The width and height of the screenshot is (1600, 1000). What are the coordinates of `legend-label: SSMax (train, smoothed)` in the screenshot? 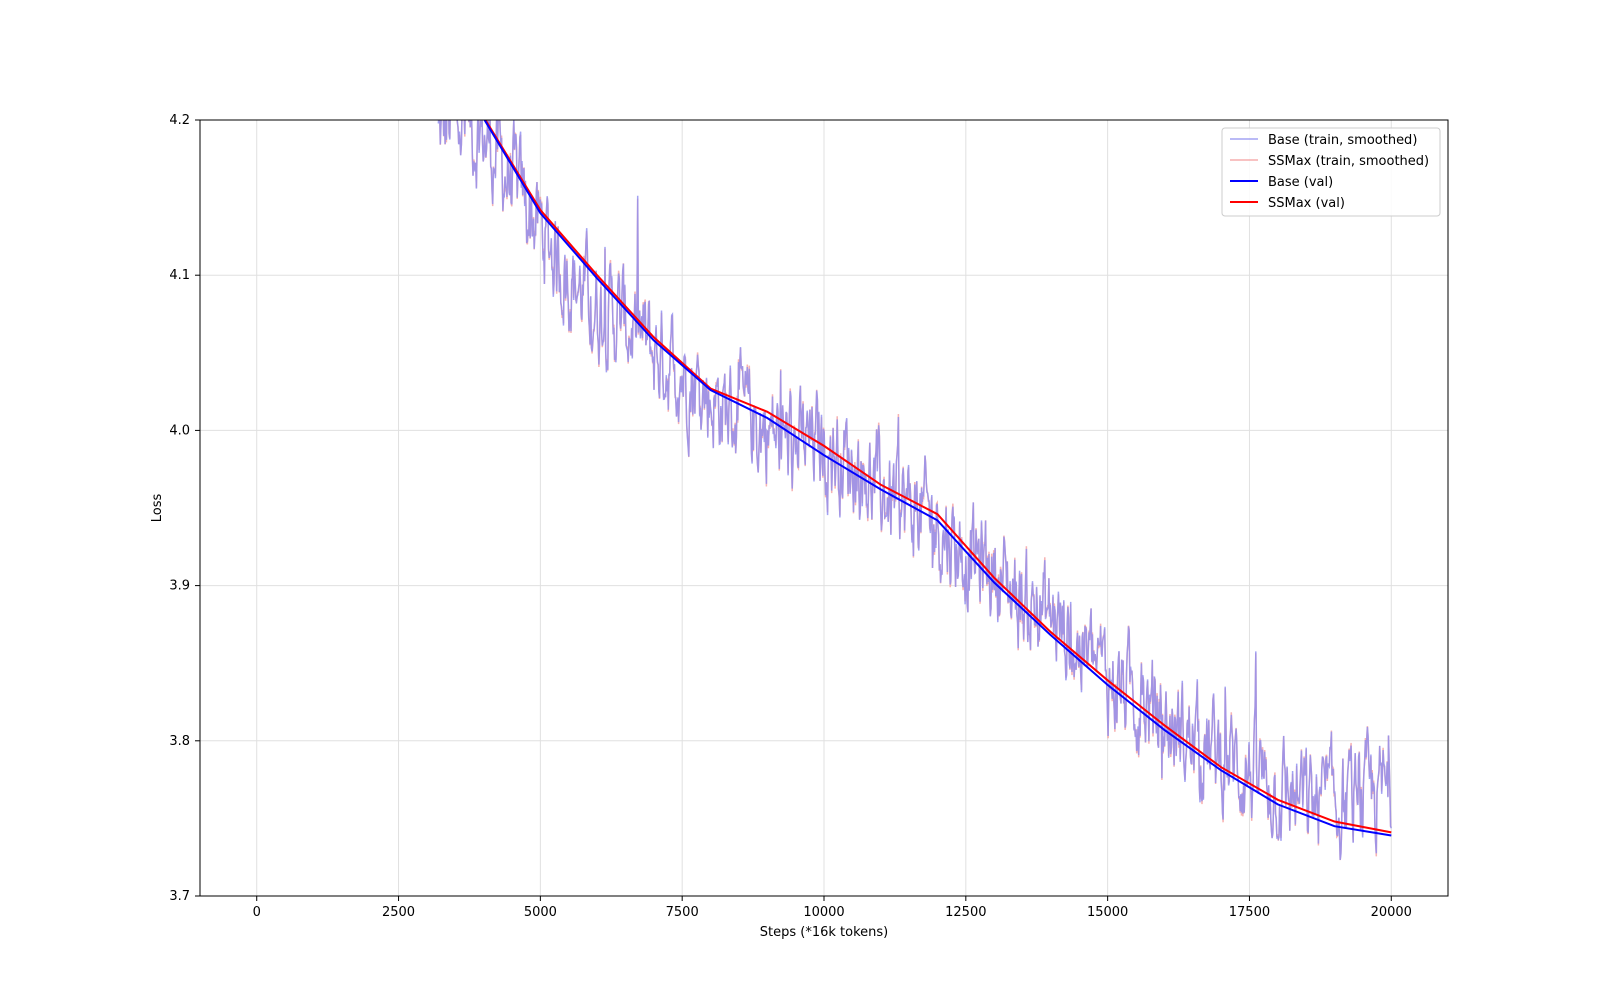 It's located at (1348, 161).